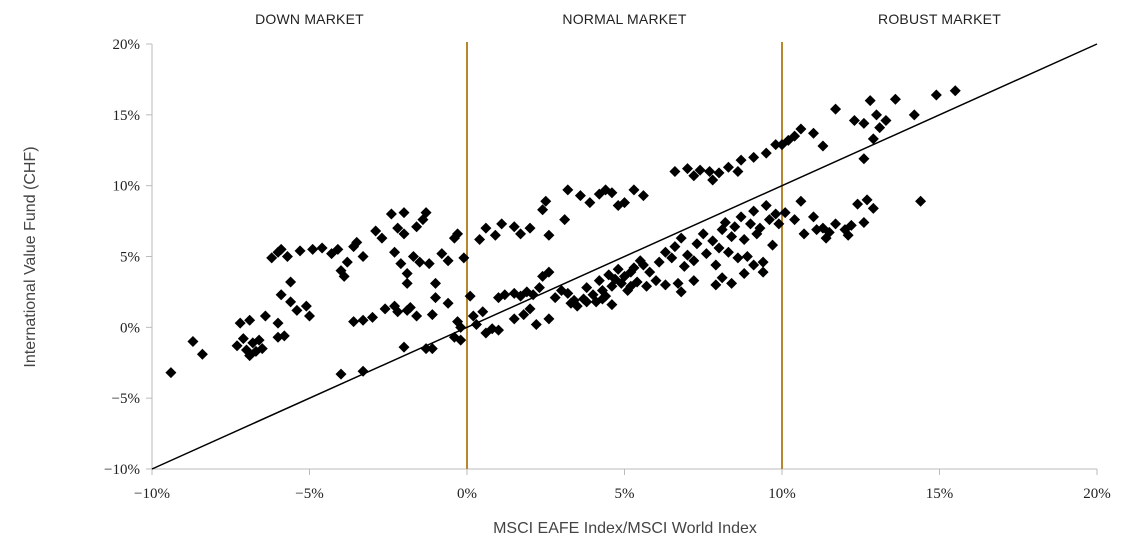 The image size is (1121, 543). Describe the element at coordinates (152, 494) in the screenshot. I see `x-tick-label: −10%` at that location.